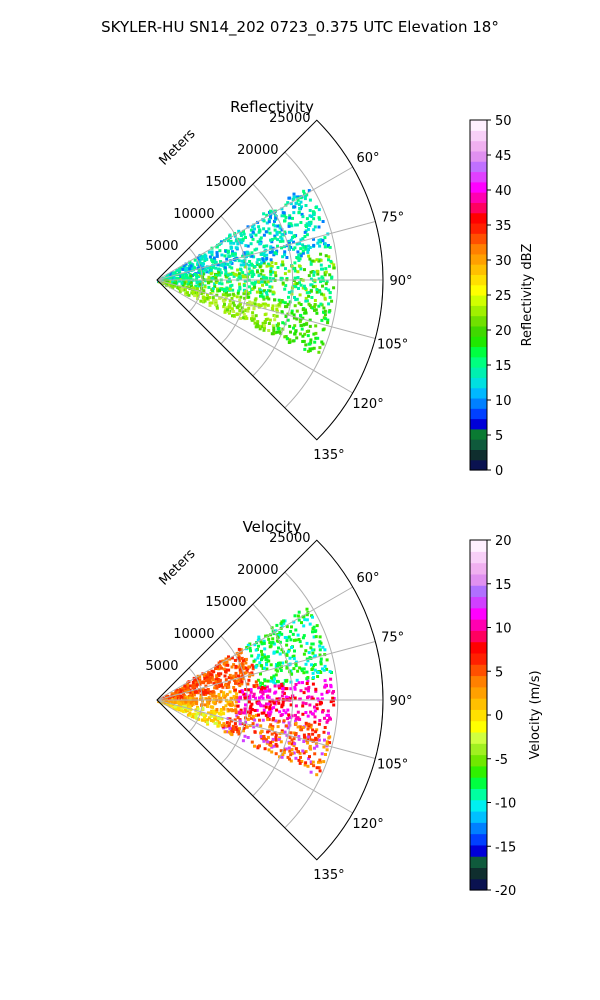  I want to click on colorbar-tick-label: 10, so click(503, 629).